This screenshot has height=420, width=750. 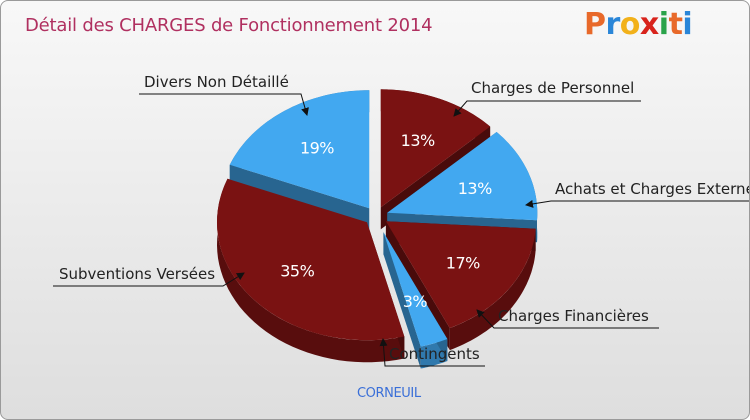 What do you see at coordinates (463, 262) in the screenshot?
I see `slice-percent-label: 17%` at bounding box center [463, 262].